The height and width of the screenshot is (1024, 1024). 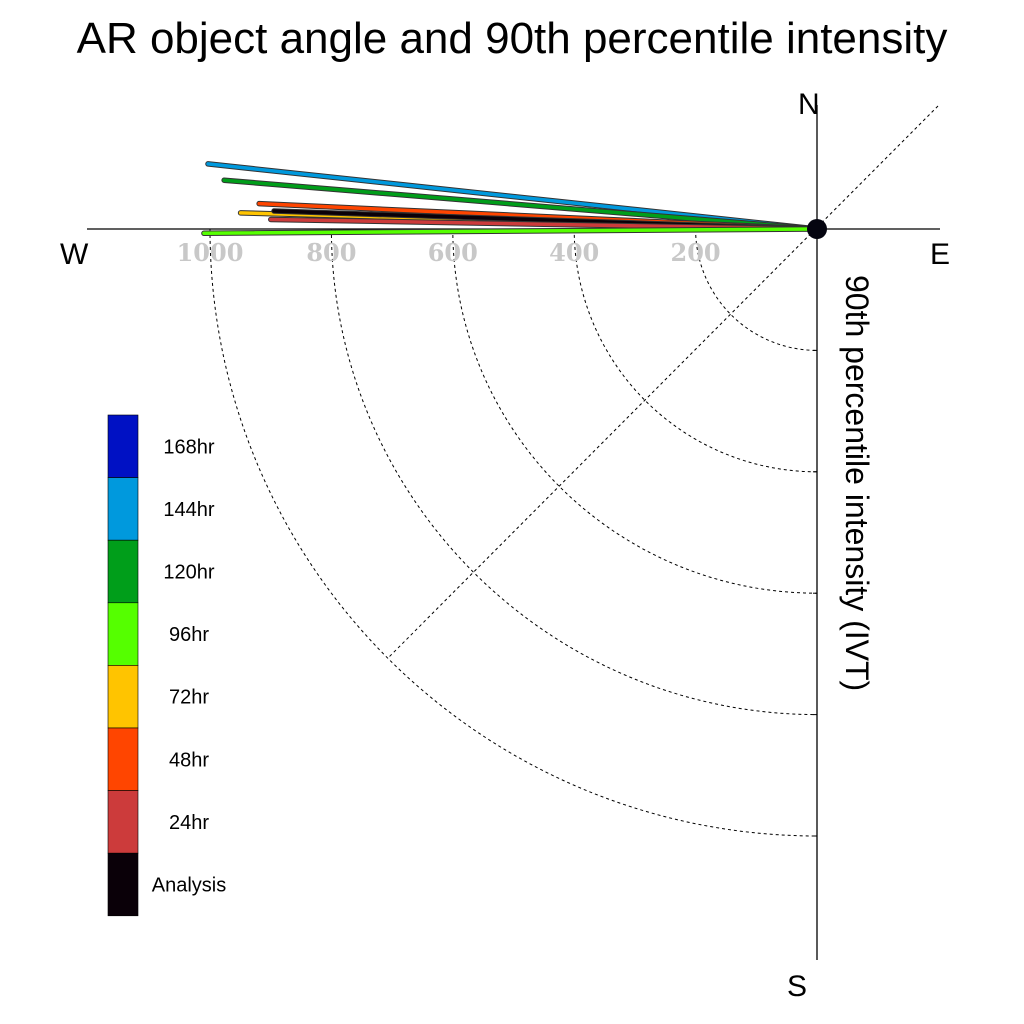 I want to click on tick-label: 1000, so click(x=210, y=252).